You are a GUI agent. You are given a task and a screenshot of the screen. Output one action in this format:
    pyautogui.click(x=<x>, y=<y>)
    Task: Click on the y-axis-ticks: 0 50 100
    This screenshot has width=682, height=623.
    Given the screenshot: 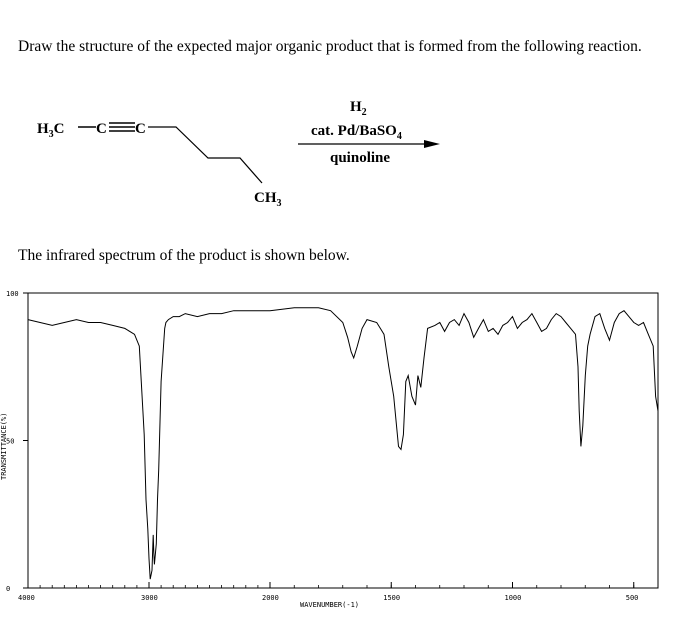 What is the action you would take?
    pyautogui.click(x=17, y=441)
    